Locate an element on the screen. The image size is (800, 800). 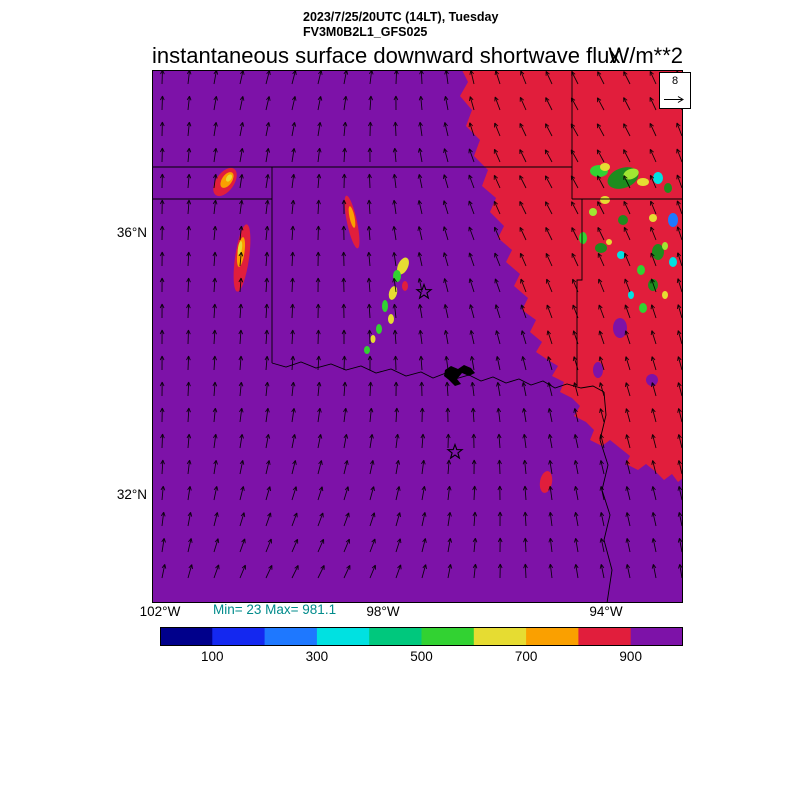
lake-shape is located at coordinates (459, 375).